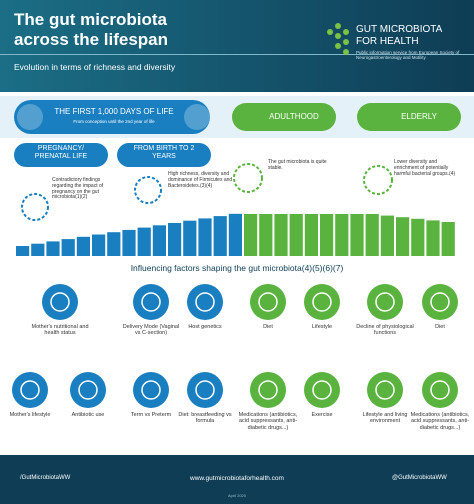  I want to click on footer-facebook: /GutMicrobiotaWW, so click(45, 478).